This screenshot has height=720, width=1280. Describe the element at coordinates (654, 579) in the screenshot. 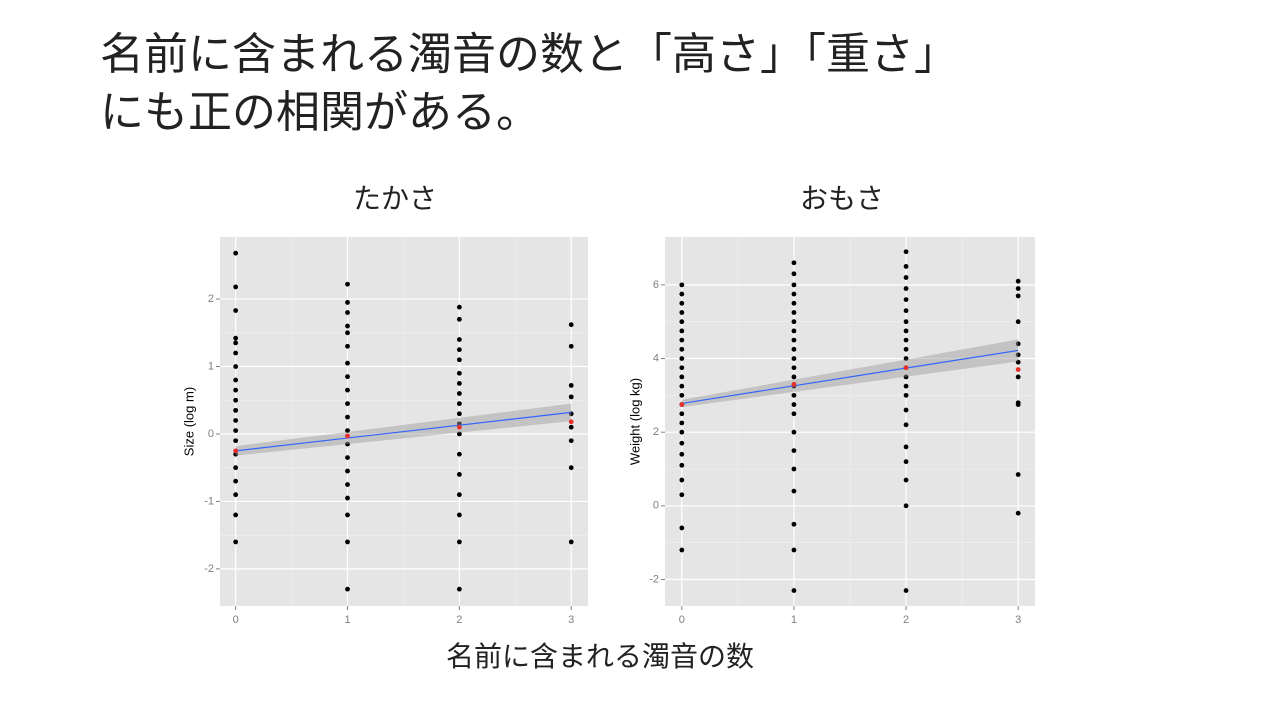

I see `y-tick-label: -2` at that location.